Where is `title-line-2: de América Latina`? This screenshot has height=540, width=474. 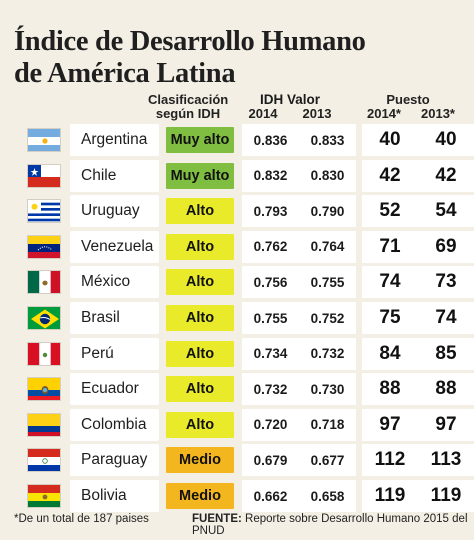
title-line-2: de América Latina is located at coordinates (125, 73).